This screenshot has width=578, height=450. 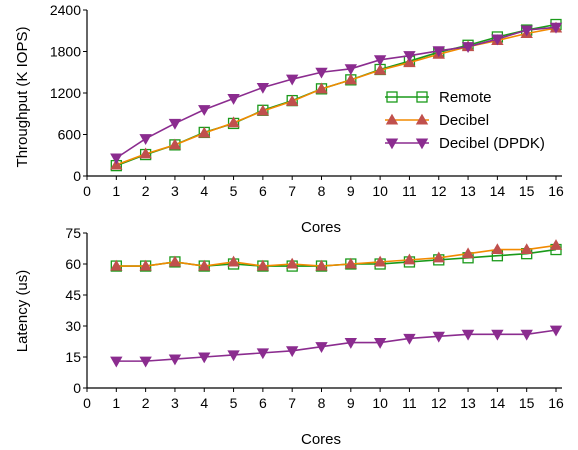 I want to click on throughput-x-tick-label: 13, so click(x=468, y=191).